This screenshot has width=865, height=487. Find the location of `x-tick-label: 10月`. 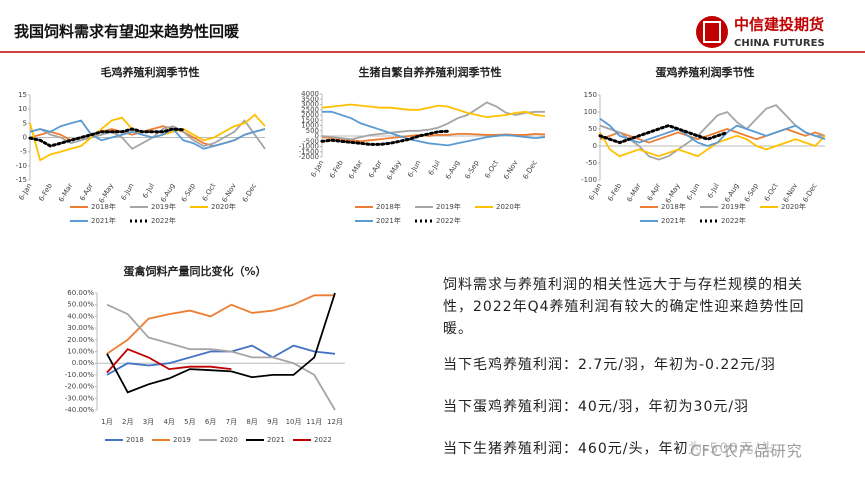

x-tick-label: 10月 is located at coordinates (294, 422).